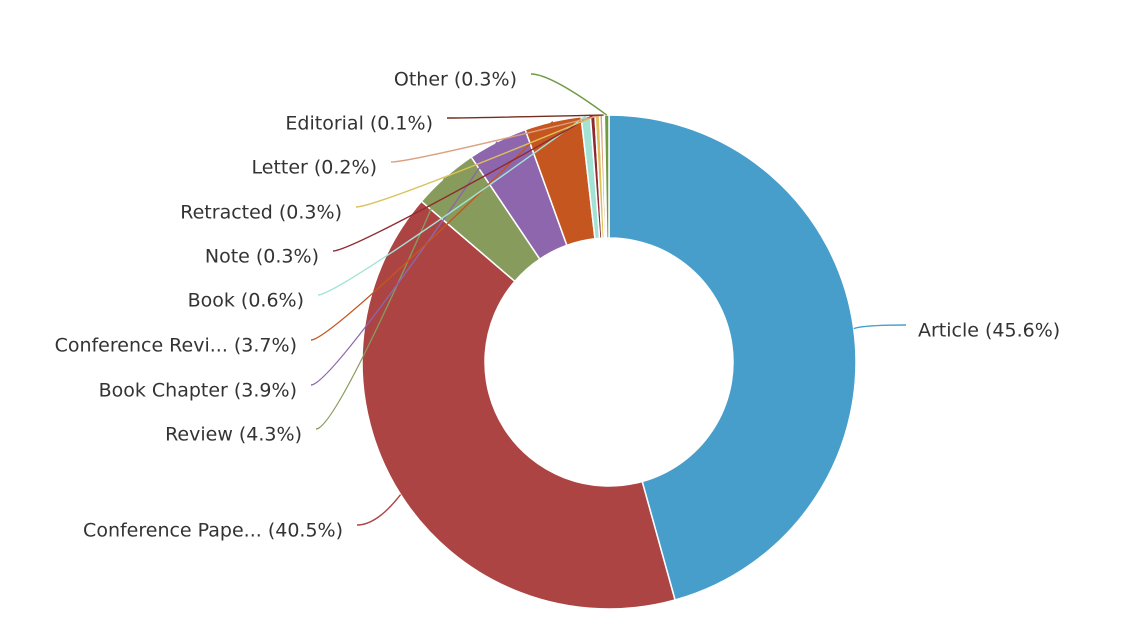 This screenshot has height=636, width=1148. Describe the element at coordinates (989, 331) in the screenshot. I see `slice-label: Article (45.6%)` at that location.